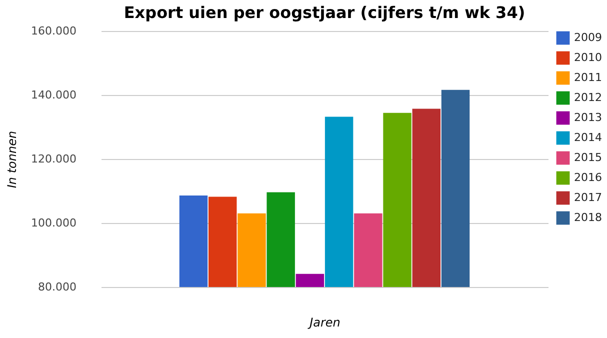 This screenshot has width=607, height=338. I want to click on legend-label: 2015, so click(588, 157).